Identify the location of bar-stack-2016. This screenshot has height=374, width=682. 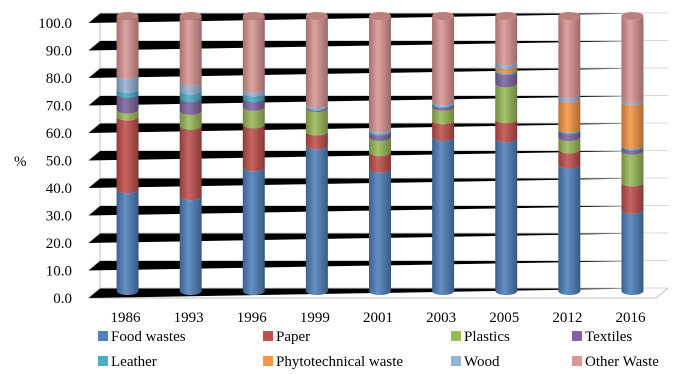
(632, 153).